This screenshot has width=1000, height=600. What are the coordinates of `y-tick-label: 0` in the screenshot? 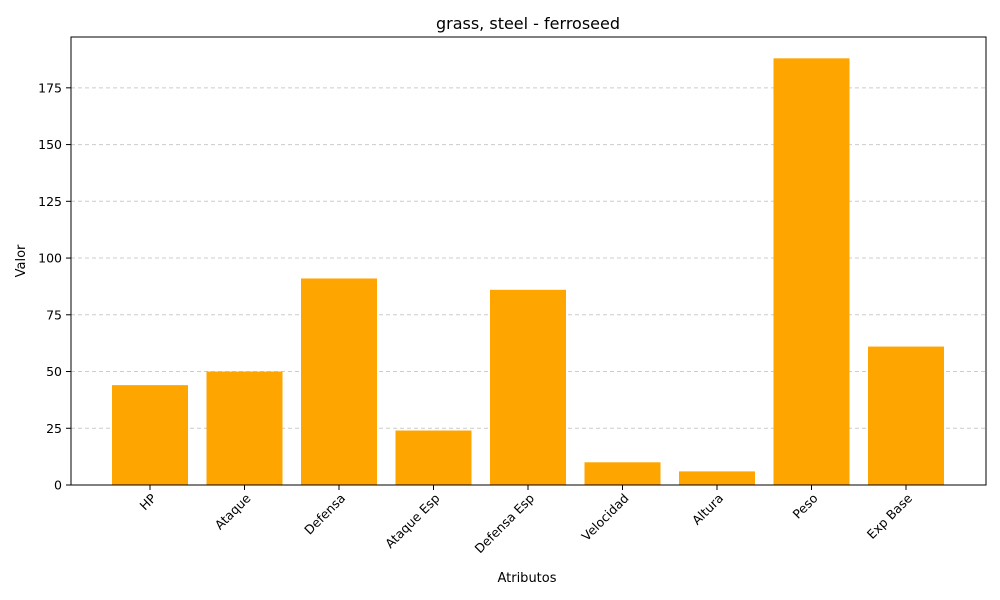 It's located at (58, 485).